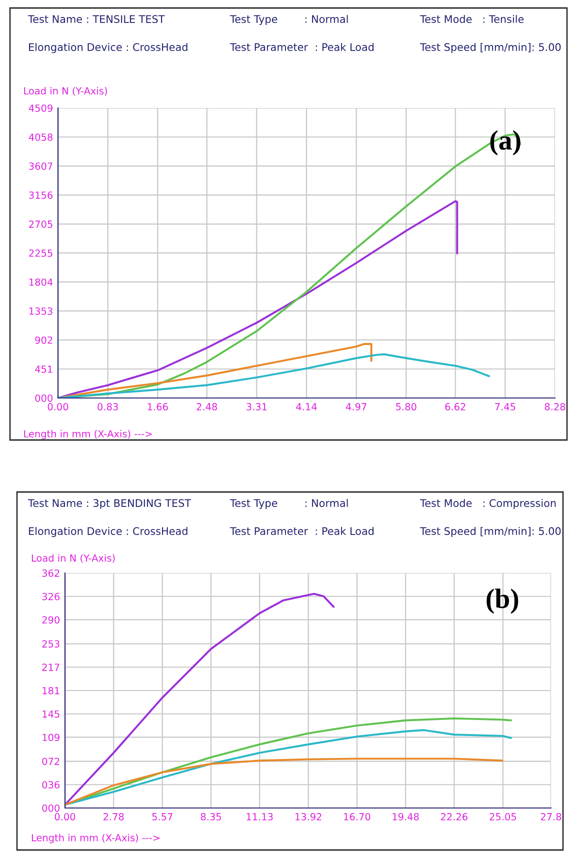 The image size is (573, 861). I want to click on x-tick-label: 8.28, so click(555, 406).